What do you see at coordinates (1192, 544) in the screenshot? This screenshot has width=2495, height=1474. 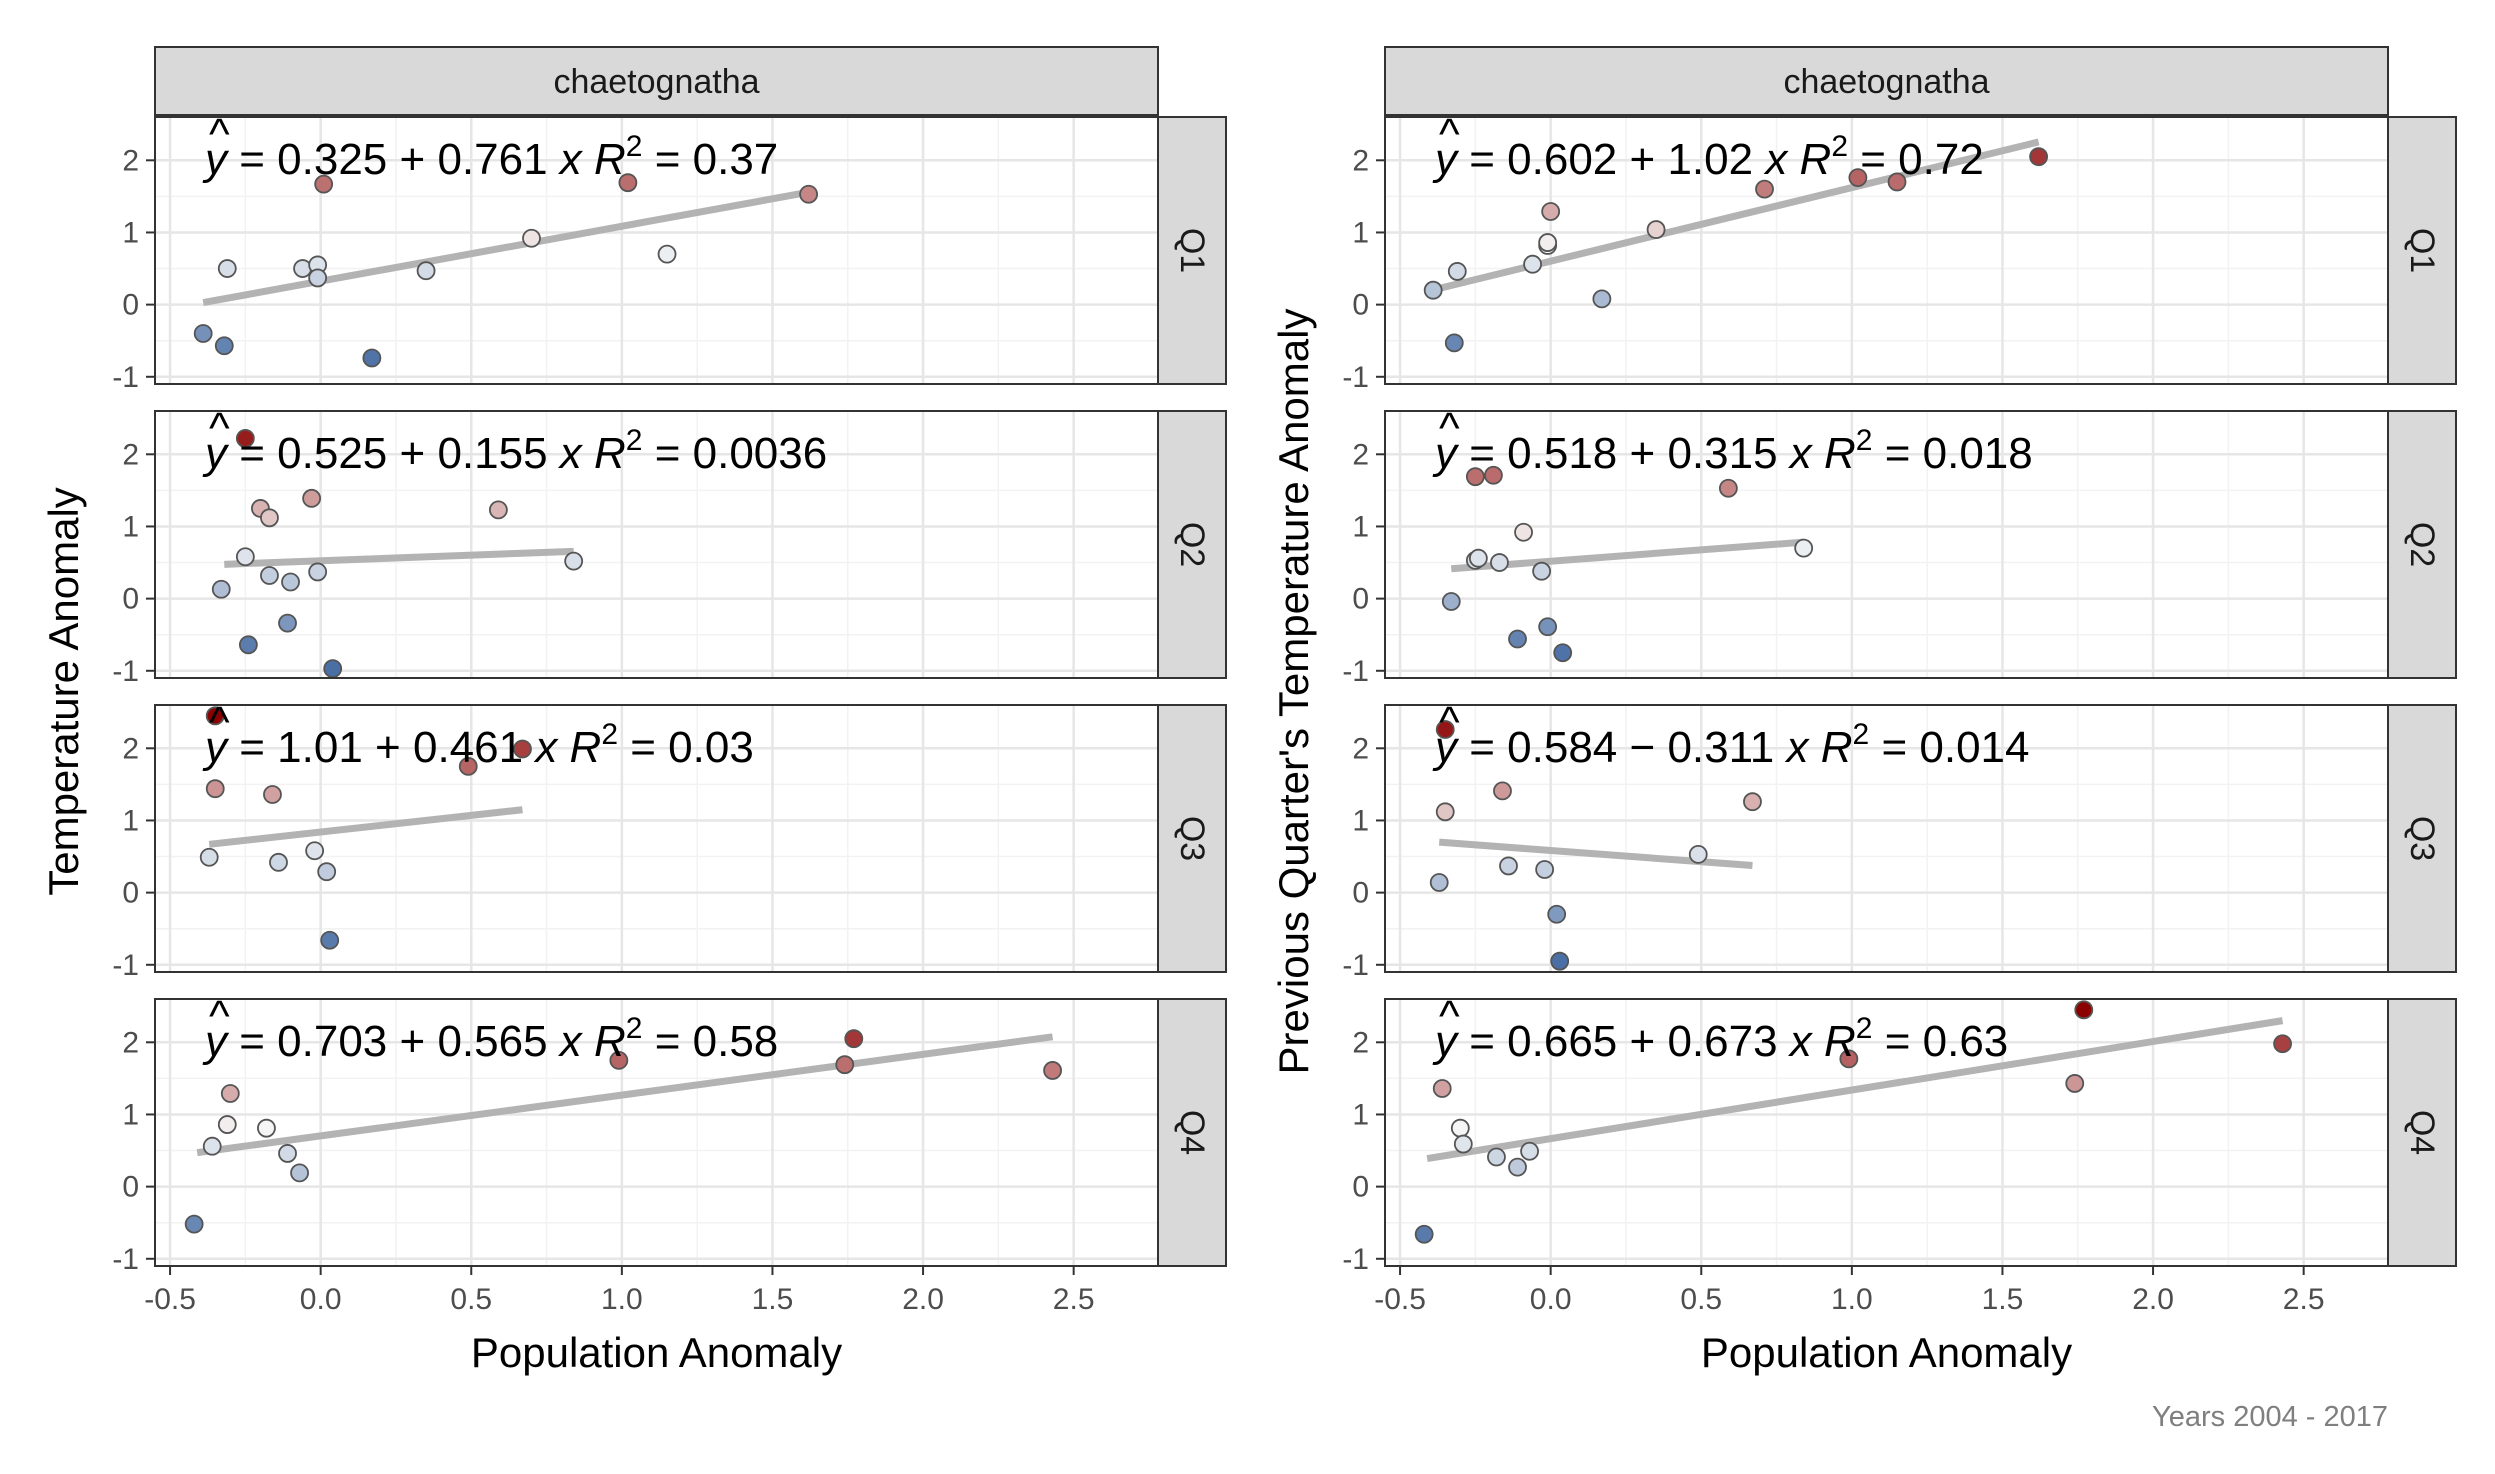 I see `facet-label: Q2` at bounding box center [1192, 544].